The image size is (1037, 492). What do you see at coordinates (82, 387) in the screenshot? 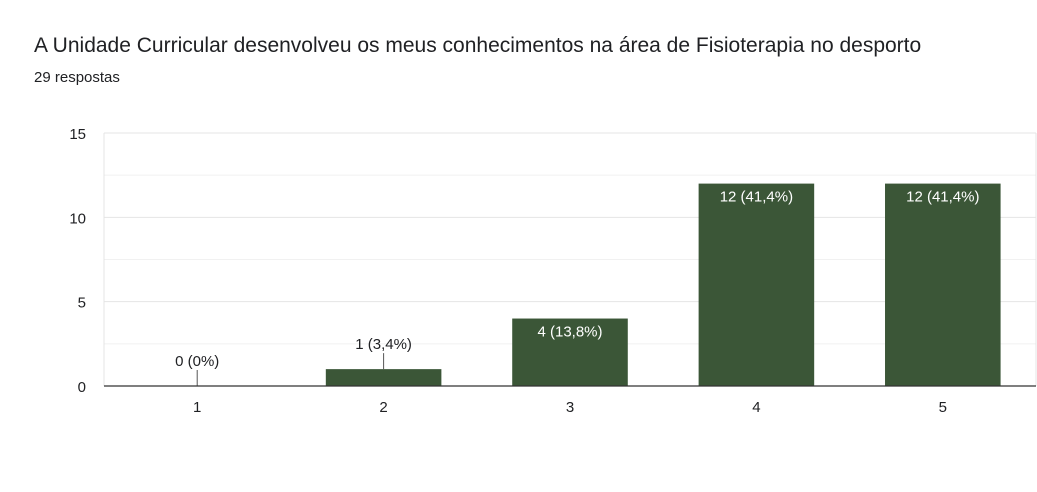
I see `y-tick-label: 0` at bounding box center [82, 387].